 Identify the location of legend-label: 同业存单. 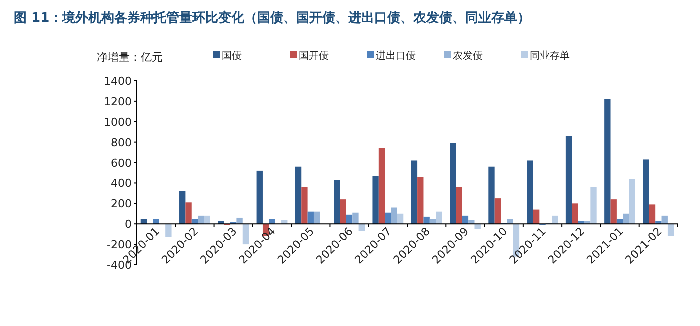
(550, 56).